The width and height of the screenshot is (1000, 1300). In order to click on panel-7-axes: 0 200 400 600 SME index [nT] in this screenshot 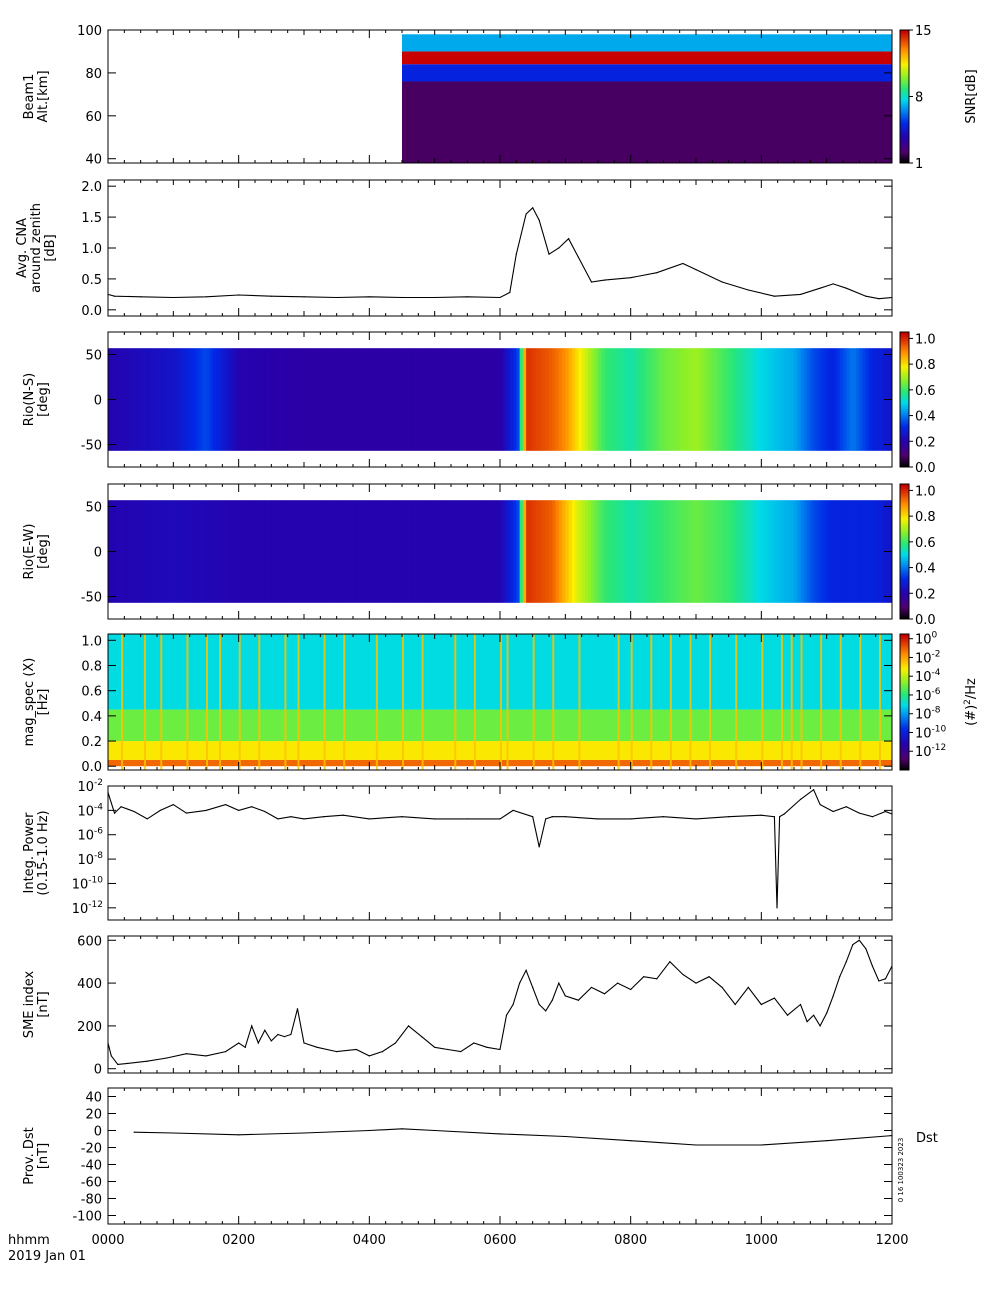, I will do `click(457, 1006)`.